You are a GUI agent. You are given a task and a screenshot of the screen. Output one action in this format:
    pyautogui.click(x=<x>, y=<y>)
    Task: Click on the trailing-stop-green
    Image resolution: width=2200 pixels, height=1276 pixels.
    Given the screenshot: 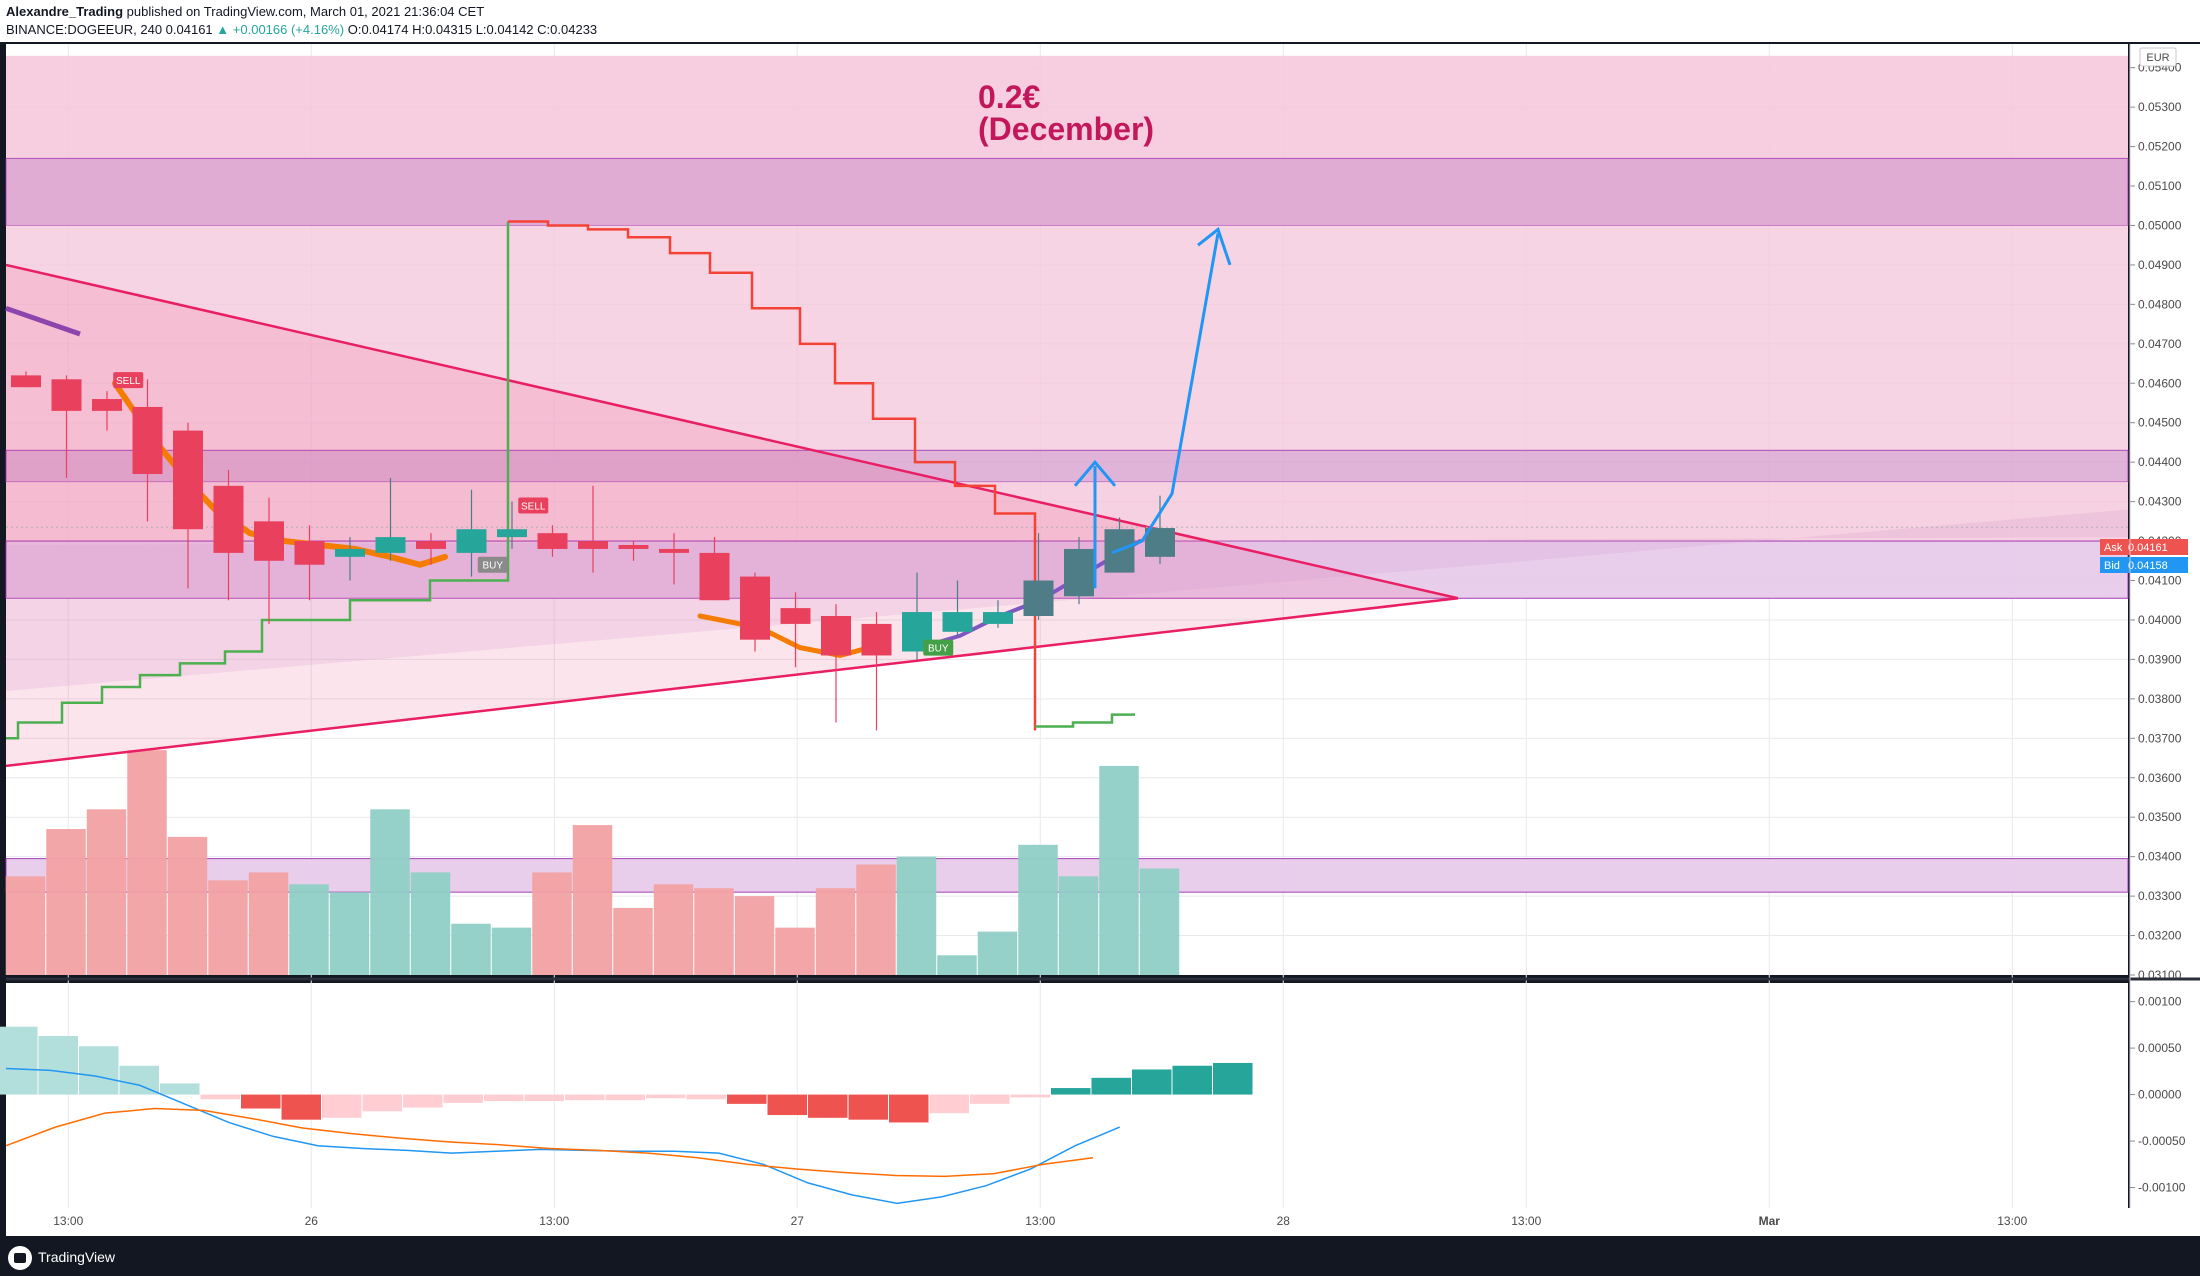 What is the action you would take?
    pyautogui.click(x=258, y=480)
    